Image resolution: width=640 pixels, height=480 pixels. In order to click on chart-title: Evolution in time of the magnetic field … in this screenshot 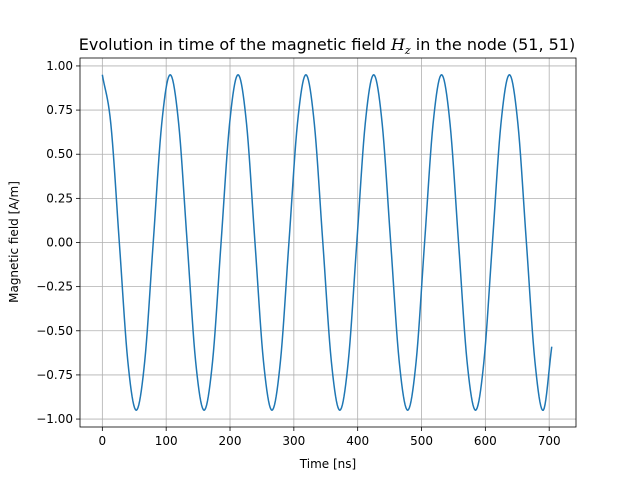, I will do `click(327, 46)`.